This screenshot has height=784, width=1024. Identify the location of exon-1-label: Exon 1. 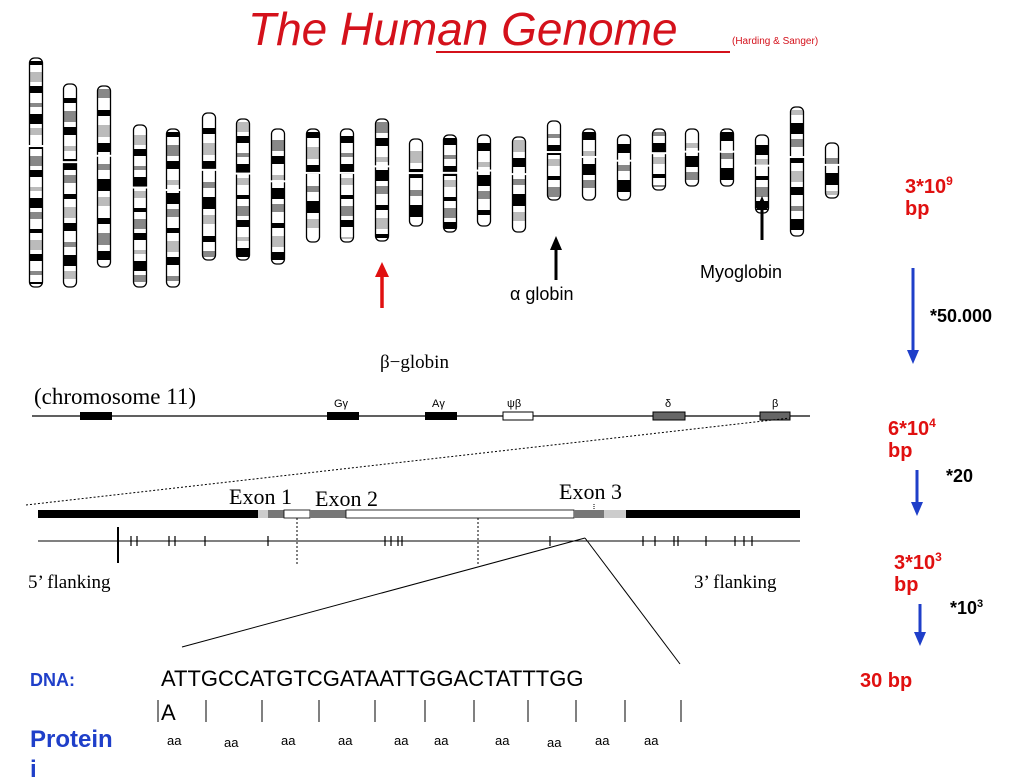
(260, 496).